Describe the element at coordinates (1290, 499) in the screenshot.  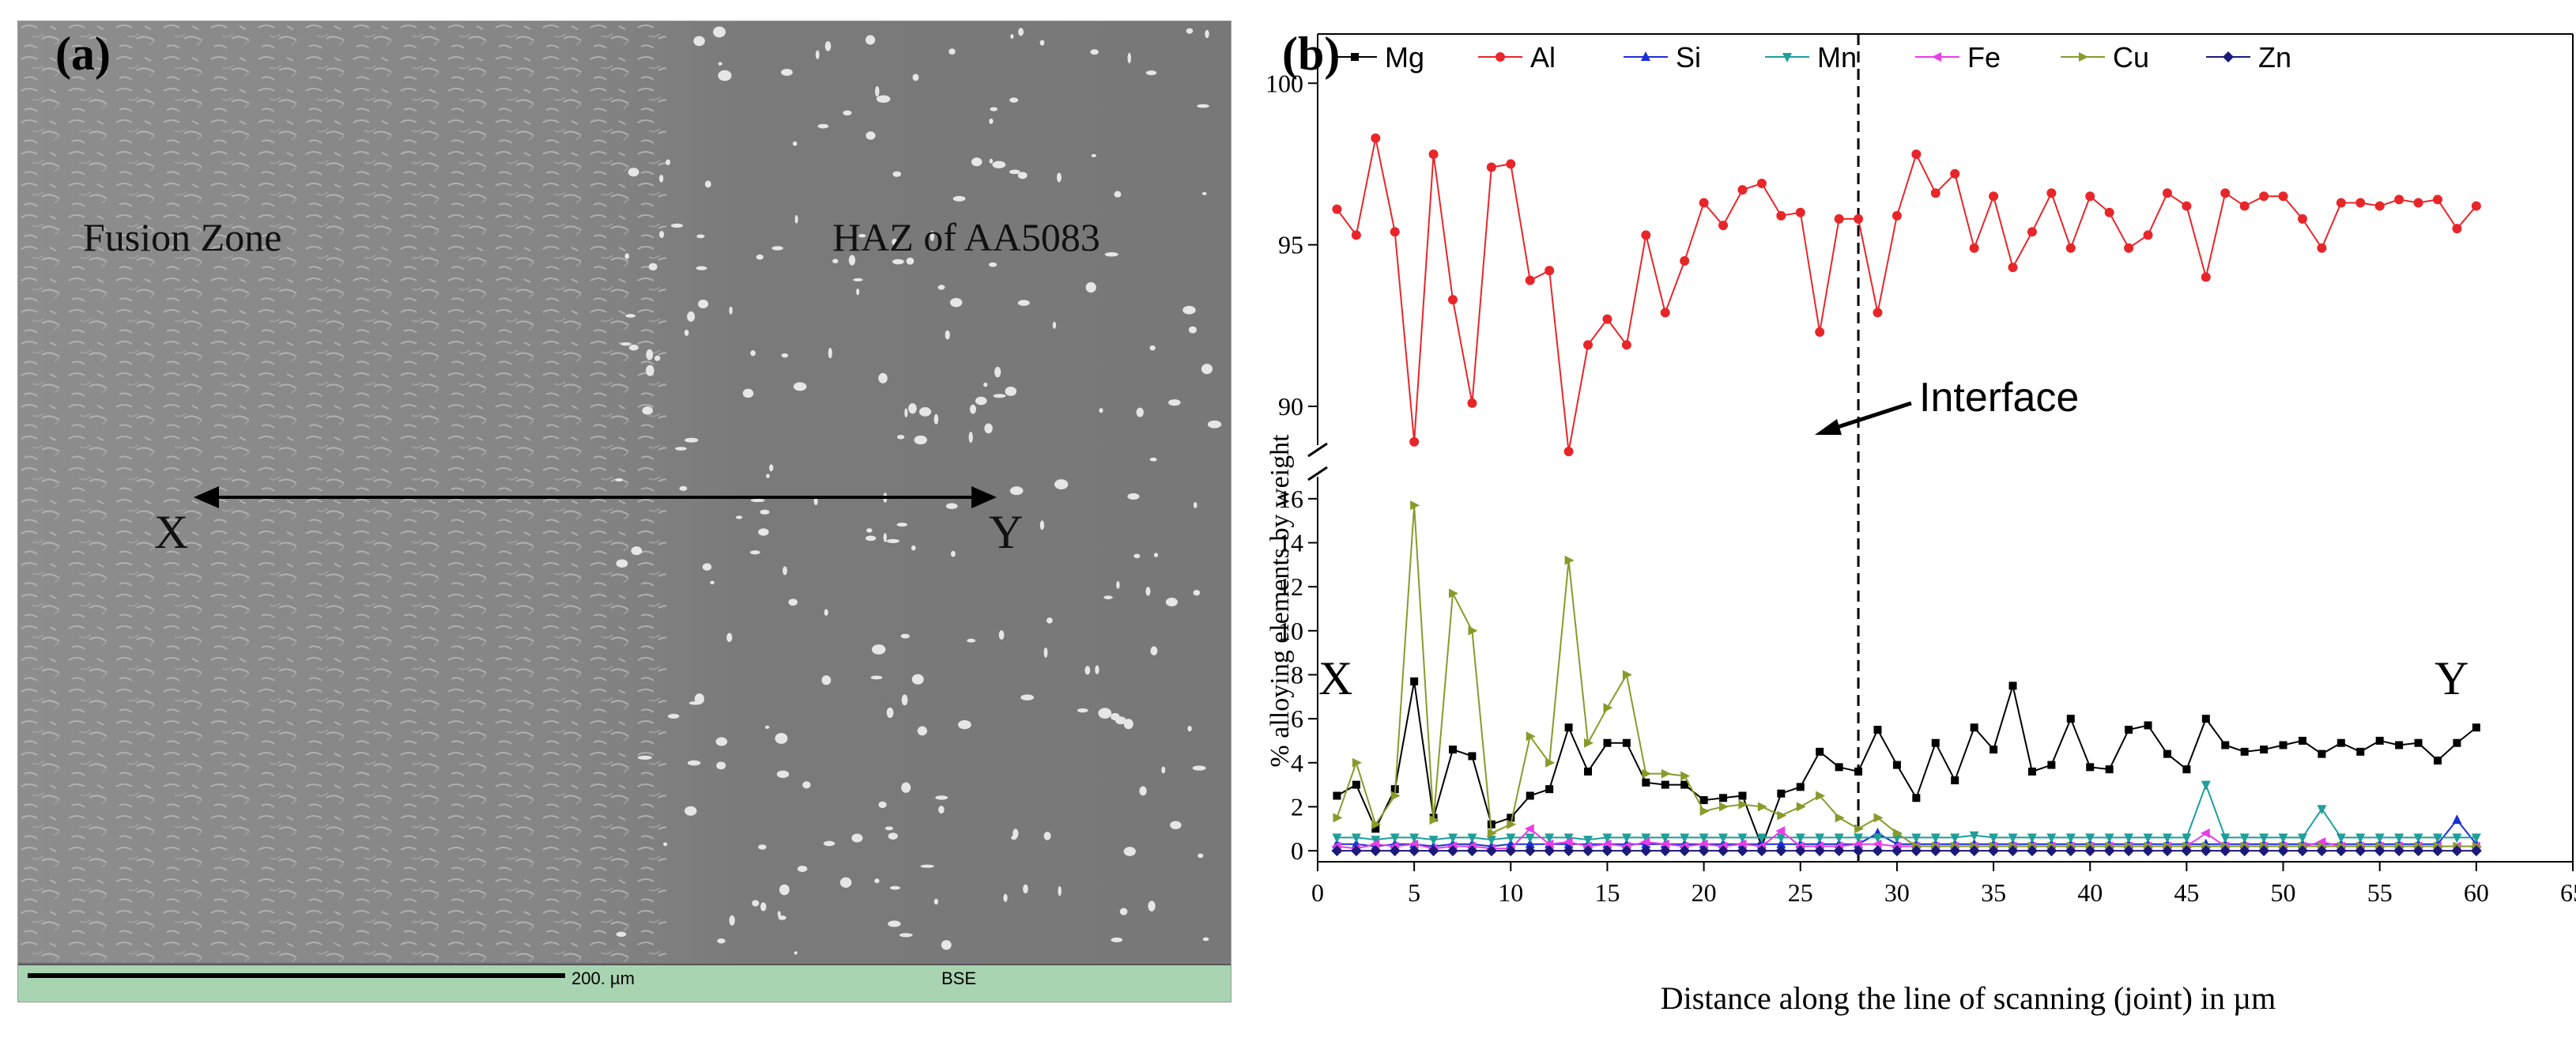
I see `lower-y-tick-label: 16` at that location.